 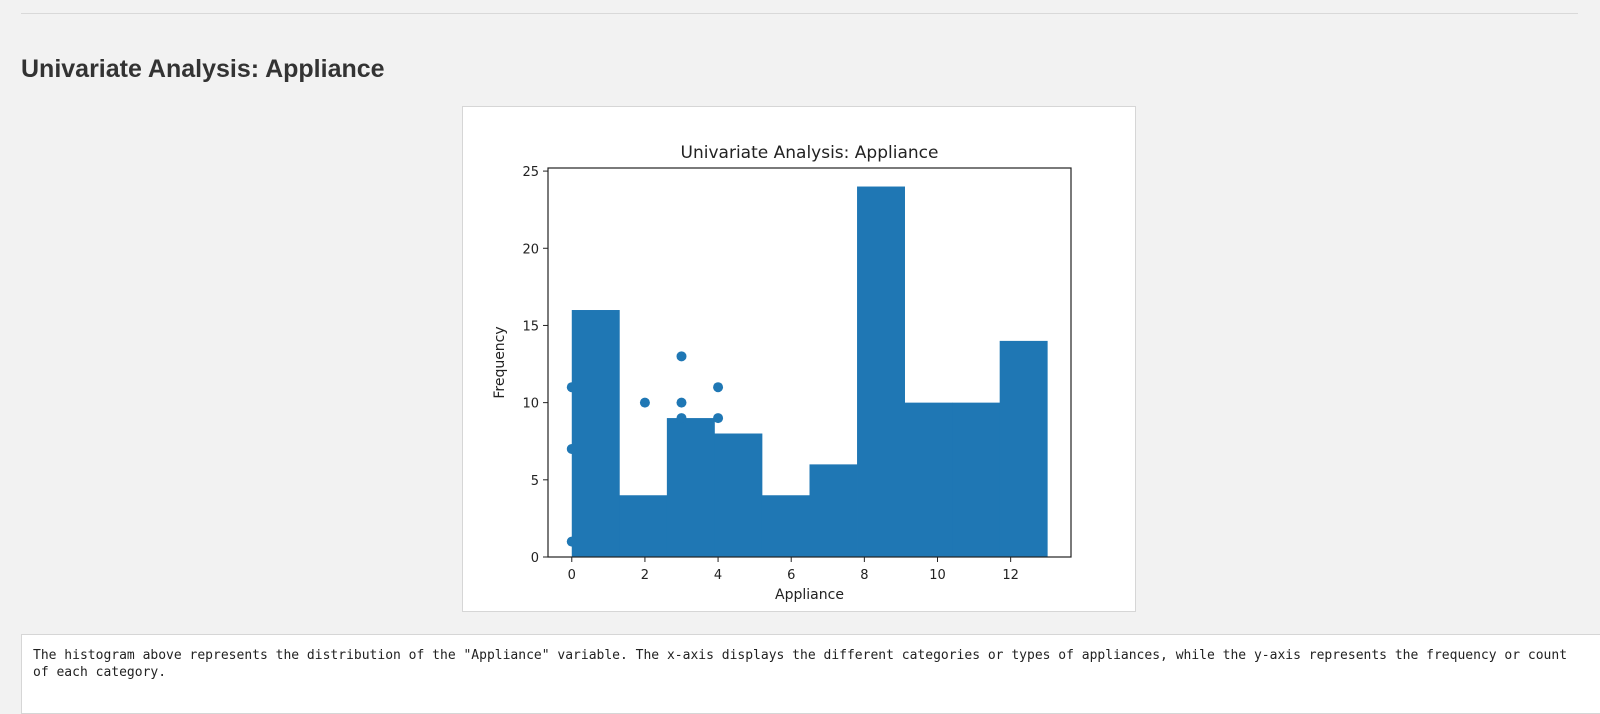 What do you see at coordinates (809, 595) in the screenshot?
I see `x-axis-label: Appliance` at bounding box center [809, 595].